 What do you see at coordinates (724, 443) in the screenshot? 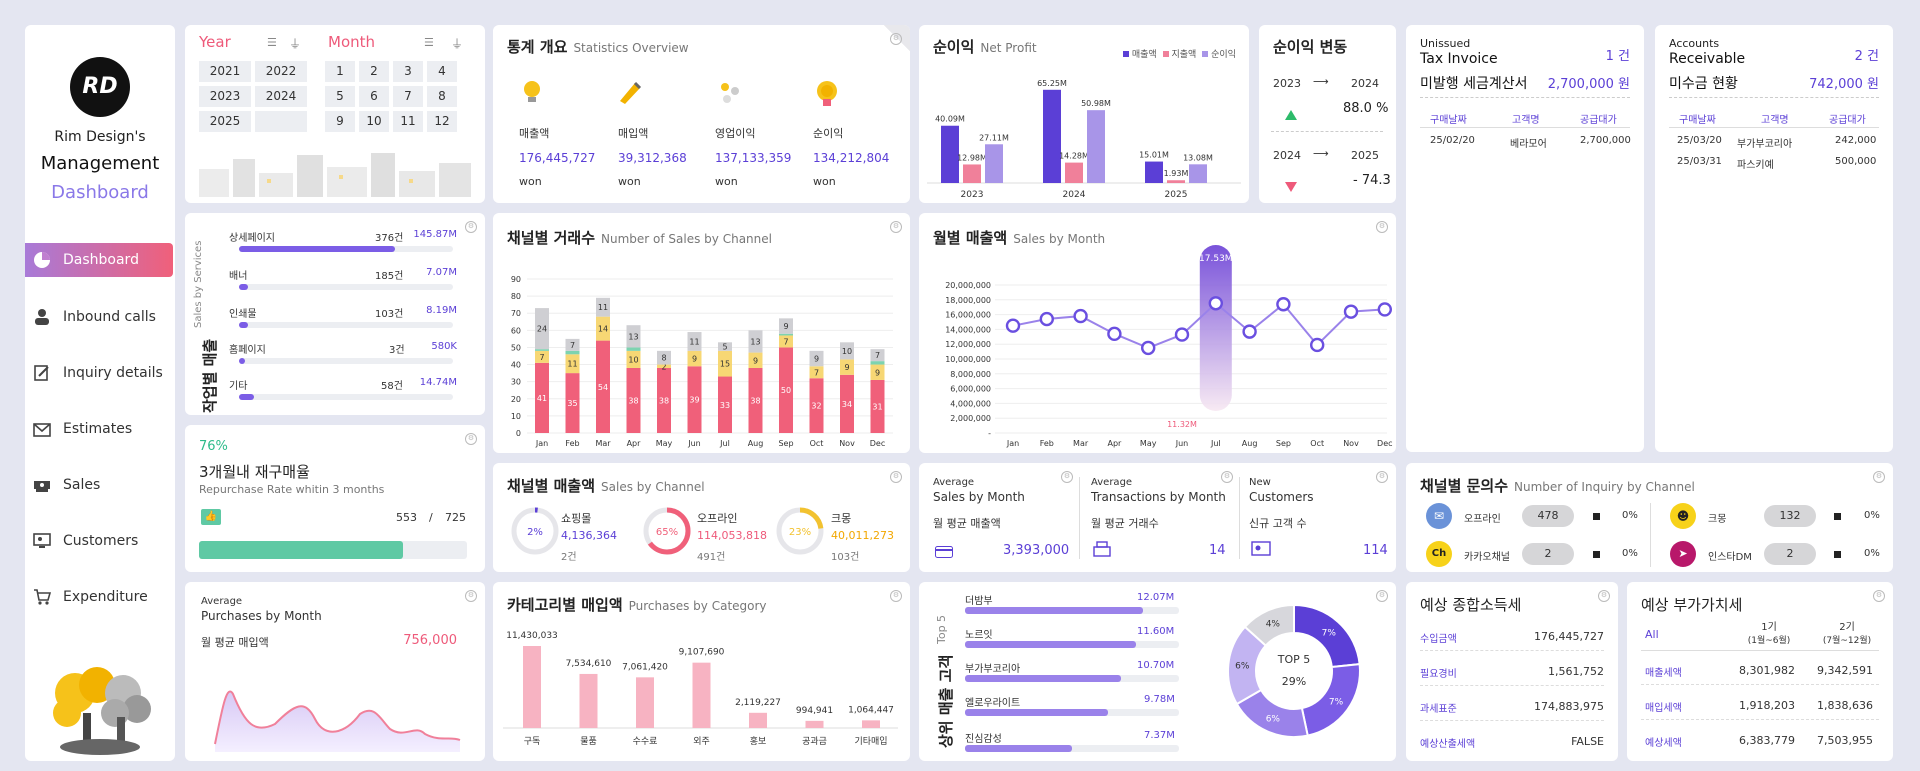
I see `tick-label: Jul` at bounding box center [724, 443].